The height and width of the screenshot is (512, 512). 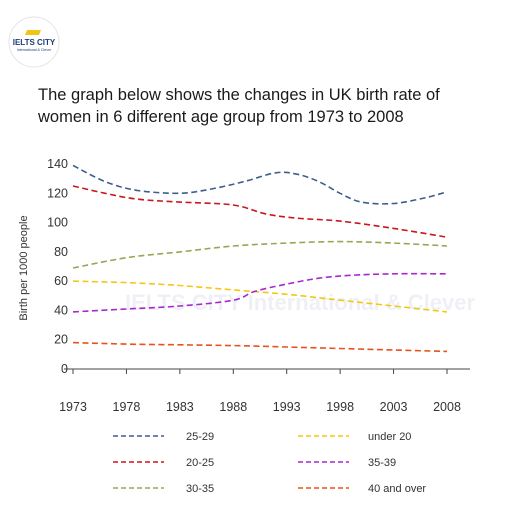 I want to click on legend-label: 40 and over, so click(x=397, y=489).